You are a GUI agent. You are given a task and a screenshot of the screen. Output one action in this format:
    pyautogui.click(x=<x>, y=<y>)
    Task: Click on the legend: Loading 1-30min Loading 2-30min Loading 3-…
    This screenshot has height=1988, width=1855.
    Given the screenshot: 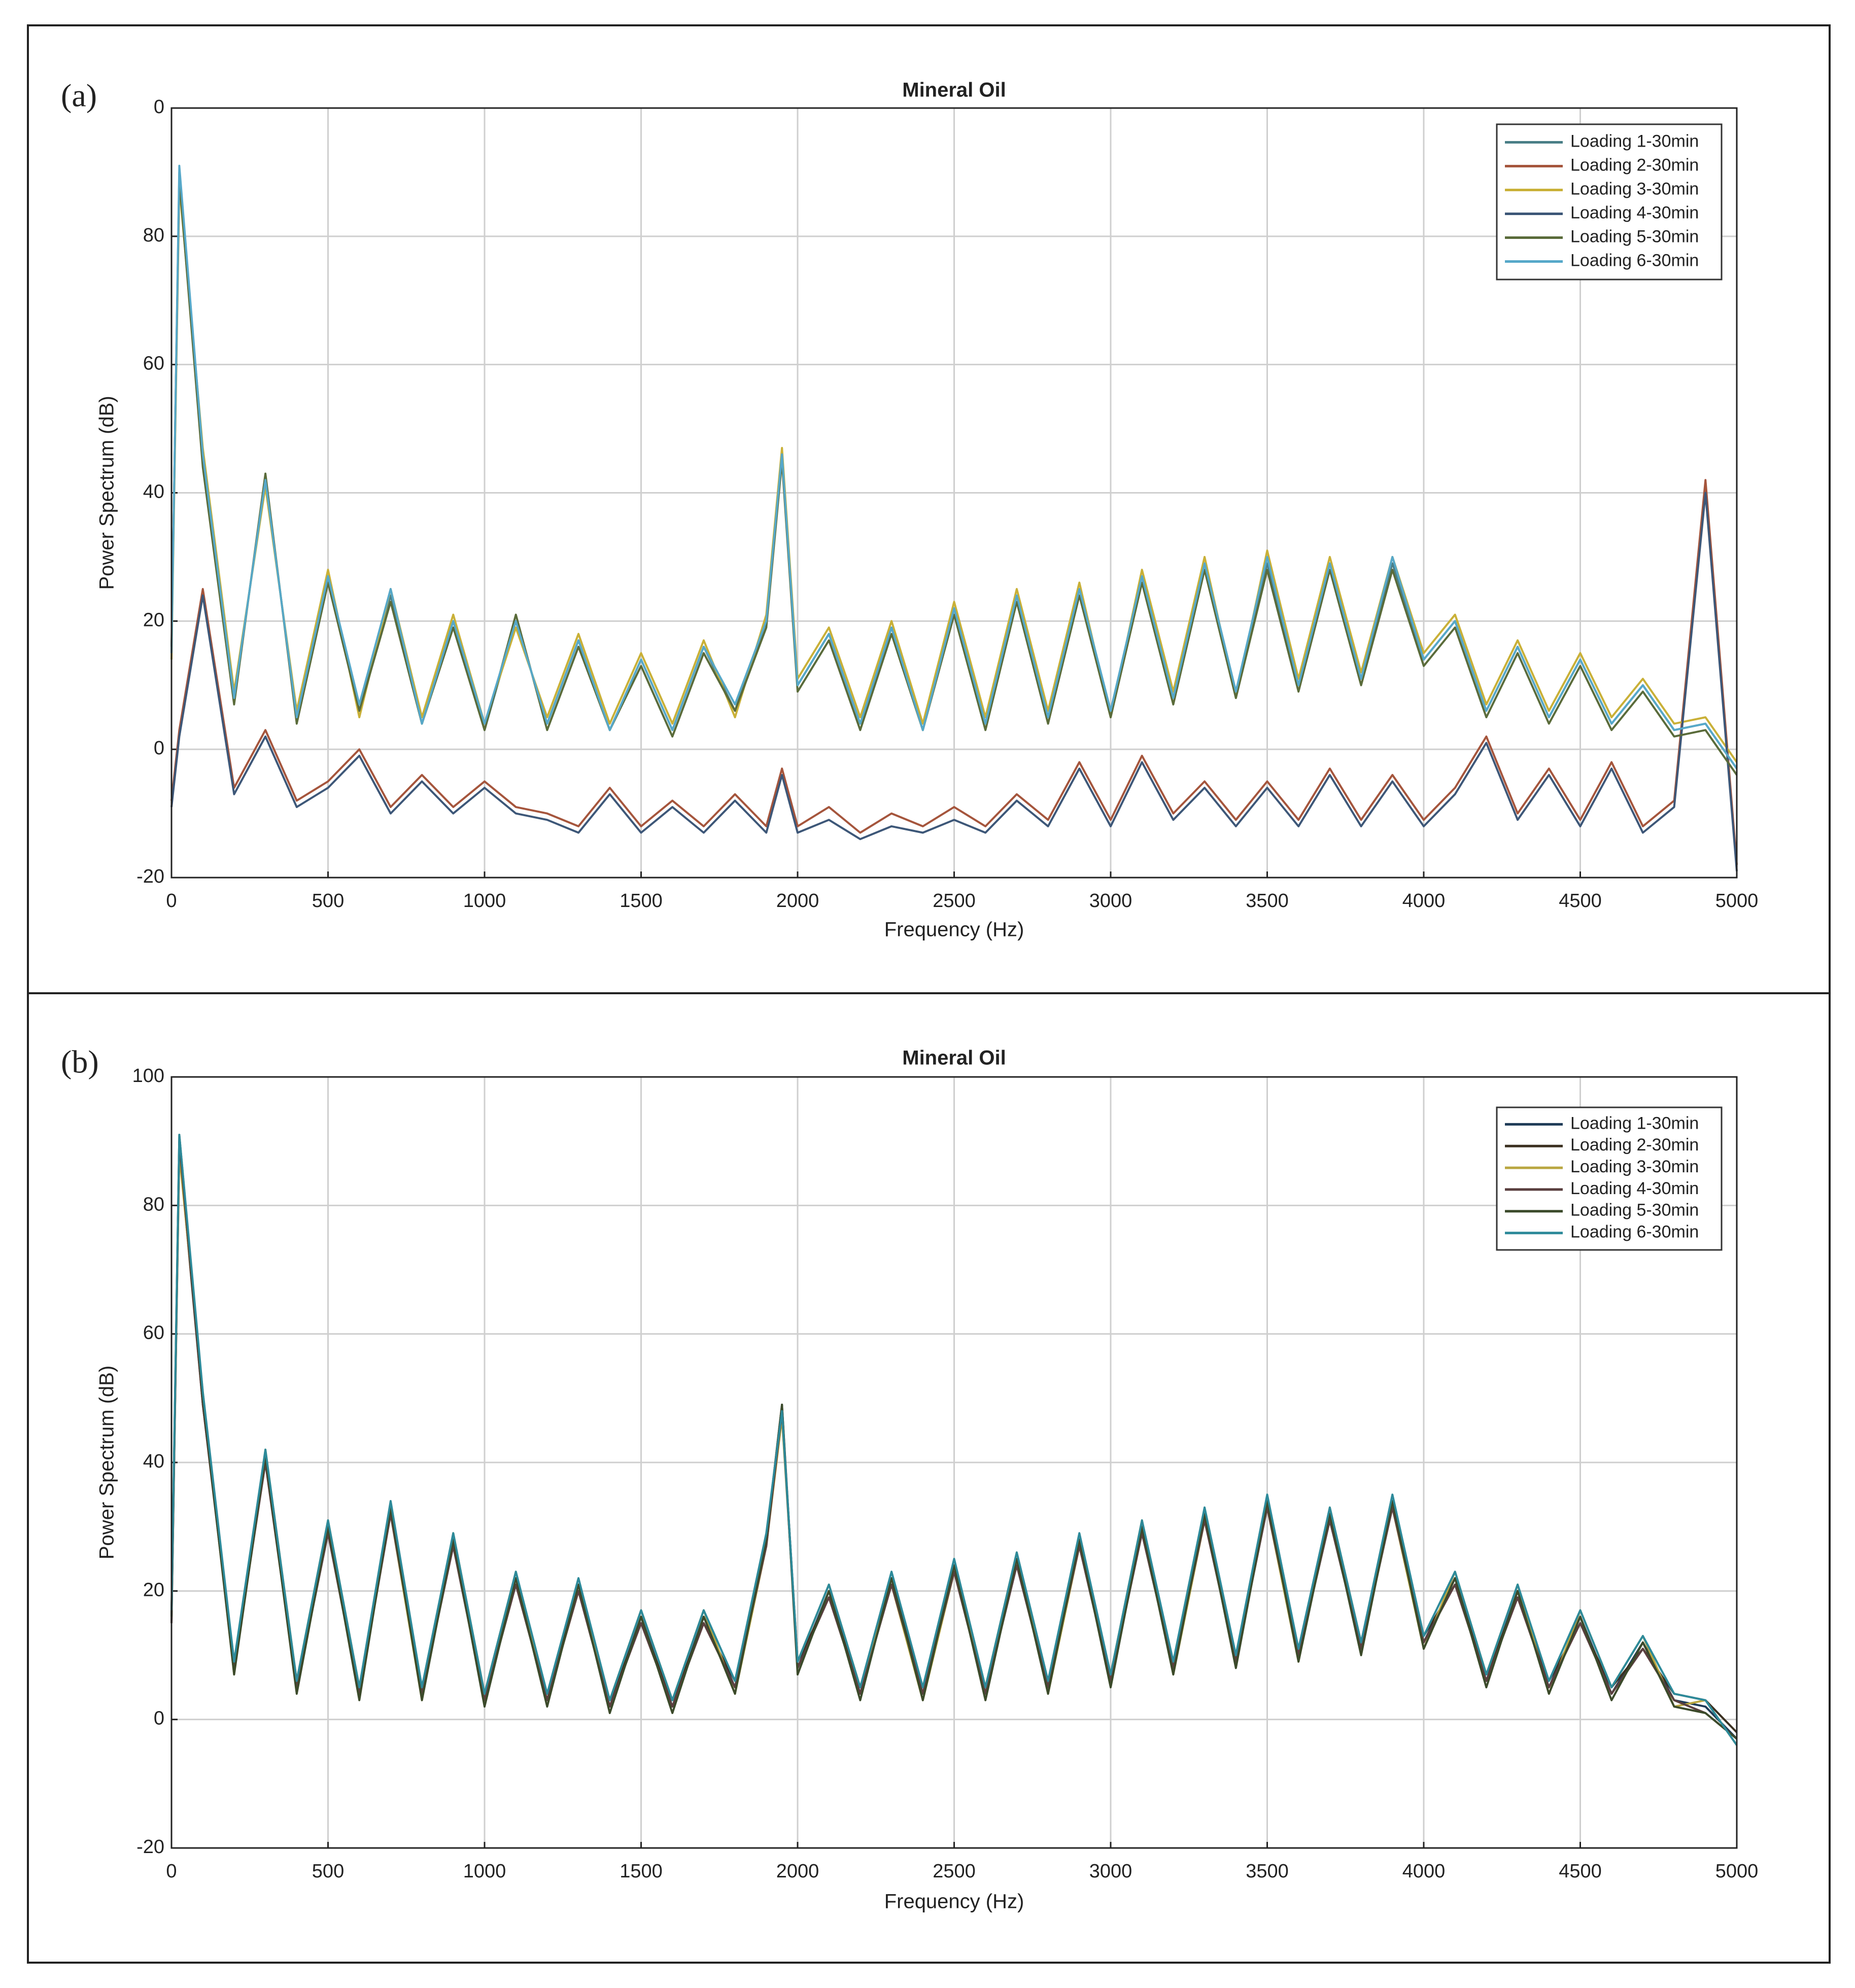 What is the action you would take?
    pyautogui.click(x=1609, y=202)
    